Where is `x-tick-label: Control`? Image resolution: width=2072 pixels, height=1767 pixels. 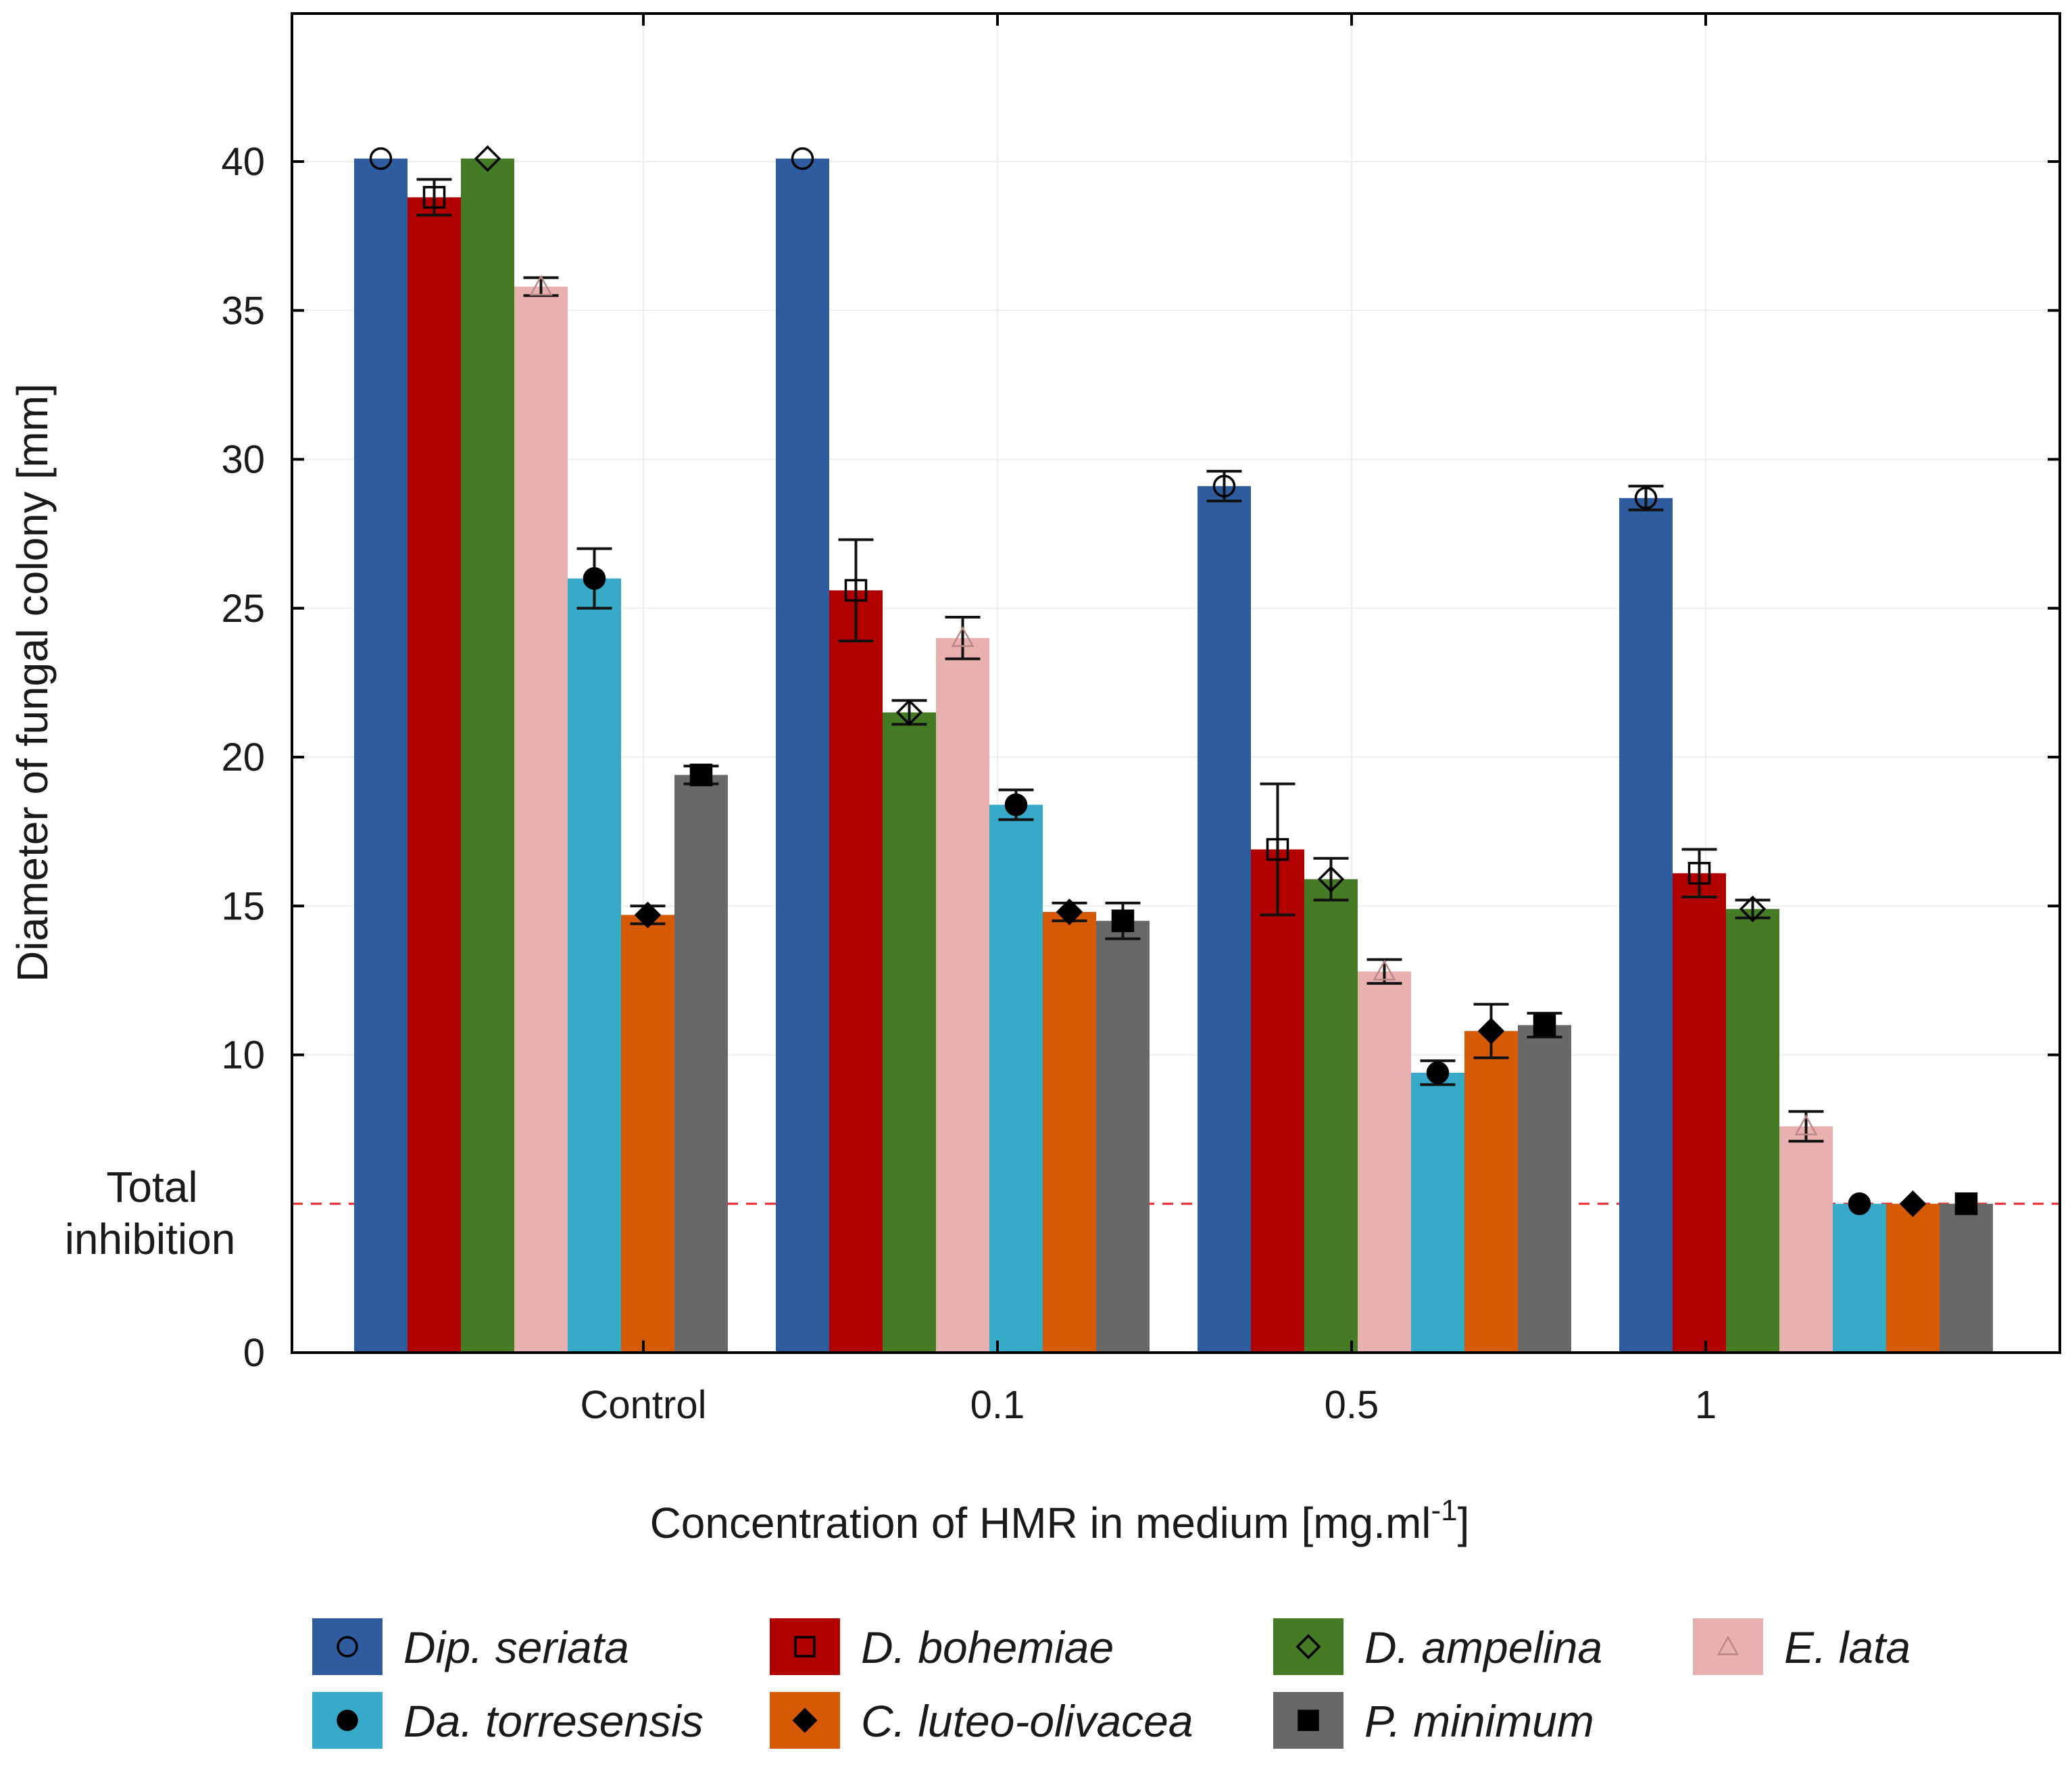 x-tick-label: Control is located at coordinates (644, 1405).